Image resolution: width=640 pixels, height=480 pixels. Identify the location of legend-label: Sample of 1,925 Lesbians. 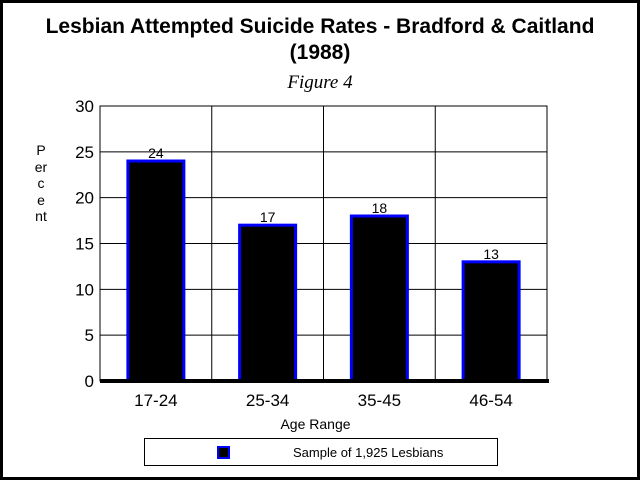
(368, 452).